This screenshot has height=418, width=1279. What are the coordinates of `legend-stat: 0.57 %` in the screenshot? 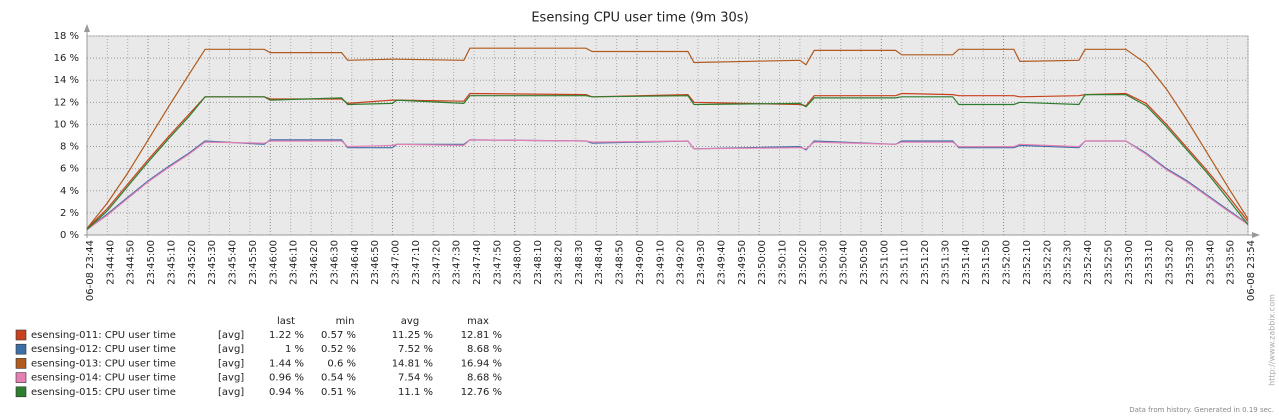 It's located at (338, 335).